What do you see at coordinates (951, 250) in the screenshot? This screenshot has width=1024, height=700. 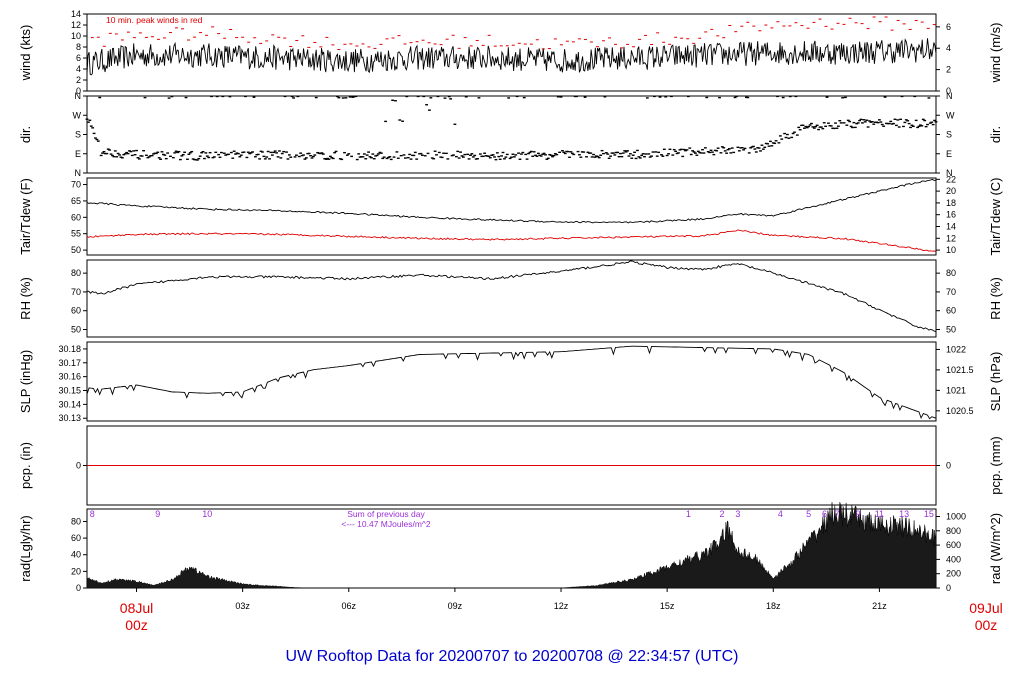 I see `ytick-label-right: 10` at bounding box center [951, 250].